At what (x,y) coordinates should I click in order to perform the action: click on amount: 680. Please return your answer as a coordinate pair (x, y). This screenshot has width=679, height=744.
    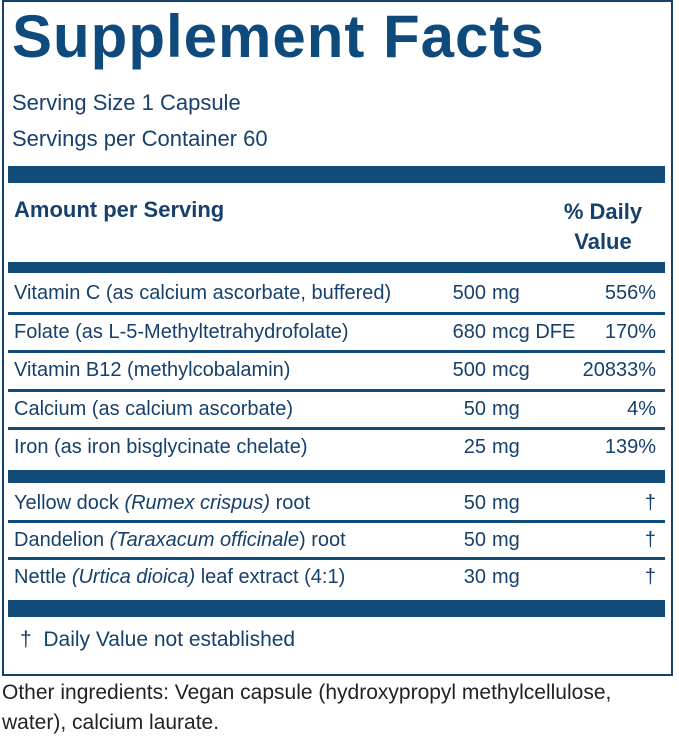
    Looking at the image, I should click on (469, 331).